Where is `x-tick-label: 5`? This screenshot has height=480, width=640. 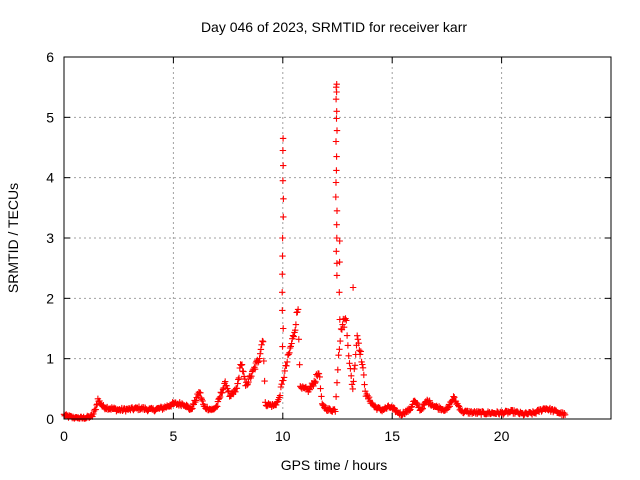
x-tick-label: 5 is located at coordinates (174, 436).